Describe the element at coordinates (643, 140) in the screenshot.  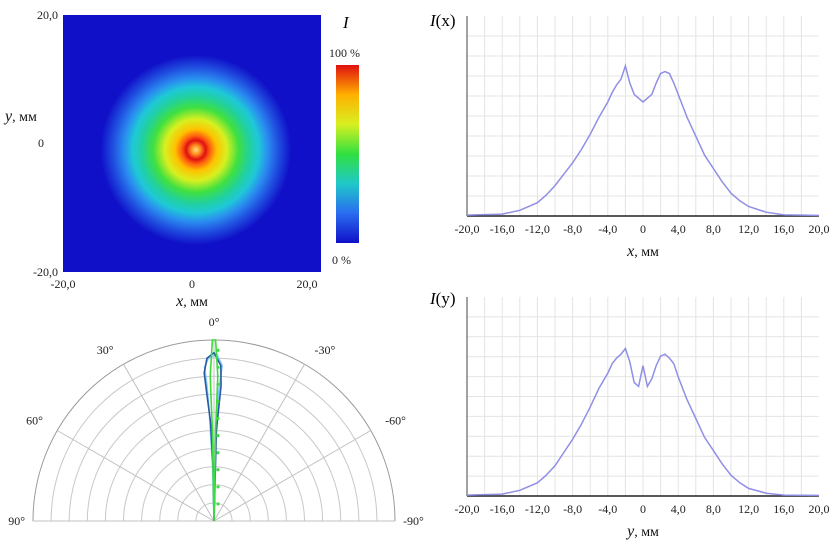
I see `ix-profile-curve` at that location.